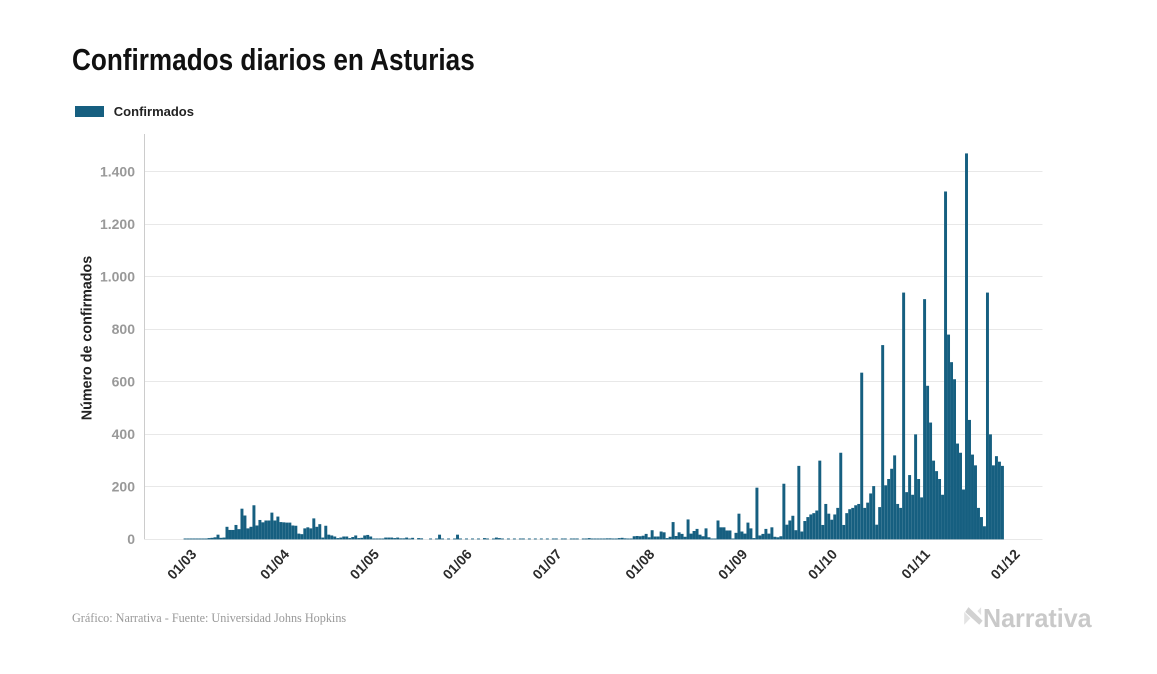 The width and height of the screenshot is (1157, 674). Describe the element at coordinates (640, 564) in the screenshot. I see `svg-text: 01/08` at that location.